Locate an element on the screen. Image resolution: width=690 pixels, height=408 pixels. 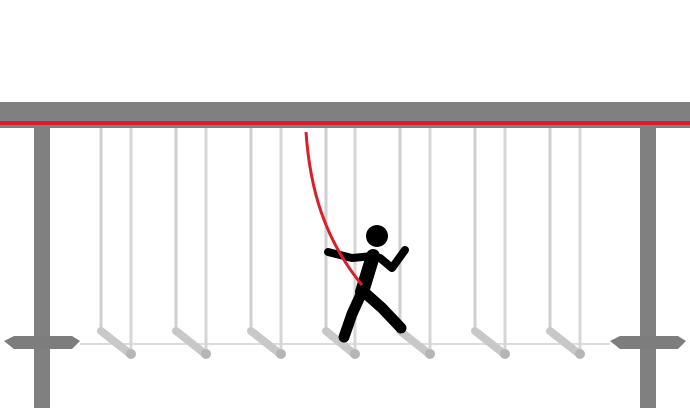
left-platform is located at coordinates (42, 342).